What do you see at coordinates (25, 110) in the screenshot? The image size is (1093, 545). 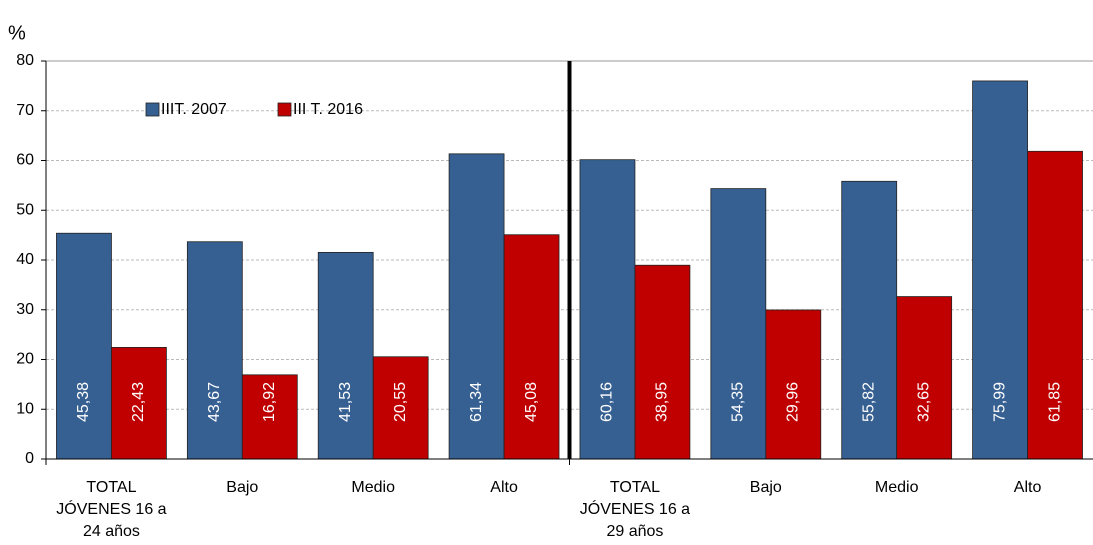 I see `y-tick-label: 70` at bounding box center [25, 110].